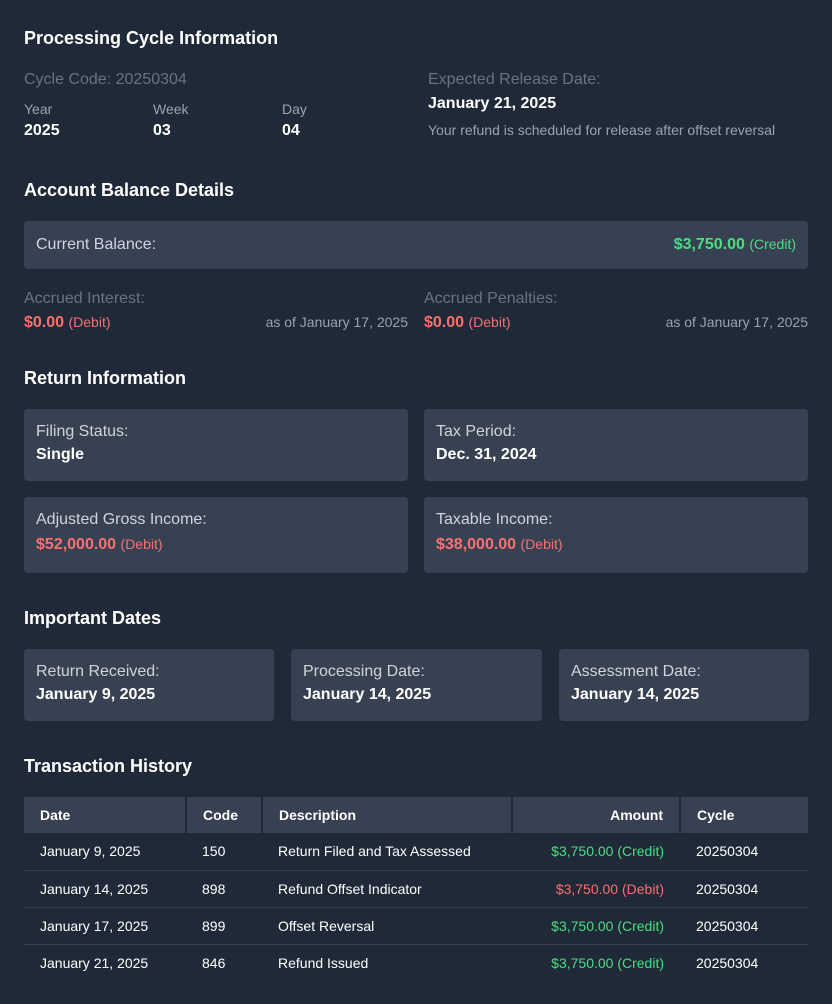 The height and width of the screenshot is (1004, 832). Describe the element at coordinates (149, 685) in the screenshot. I see `return-received-card: Return Received: January 9, 2025` at that location.